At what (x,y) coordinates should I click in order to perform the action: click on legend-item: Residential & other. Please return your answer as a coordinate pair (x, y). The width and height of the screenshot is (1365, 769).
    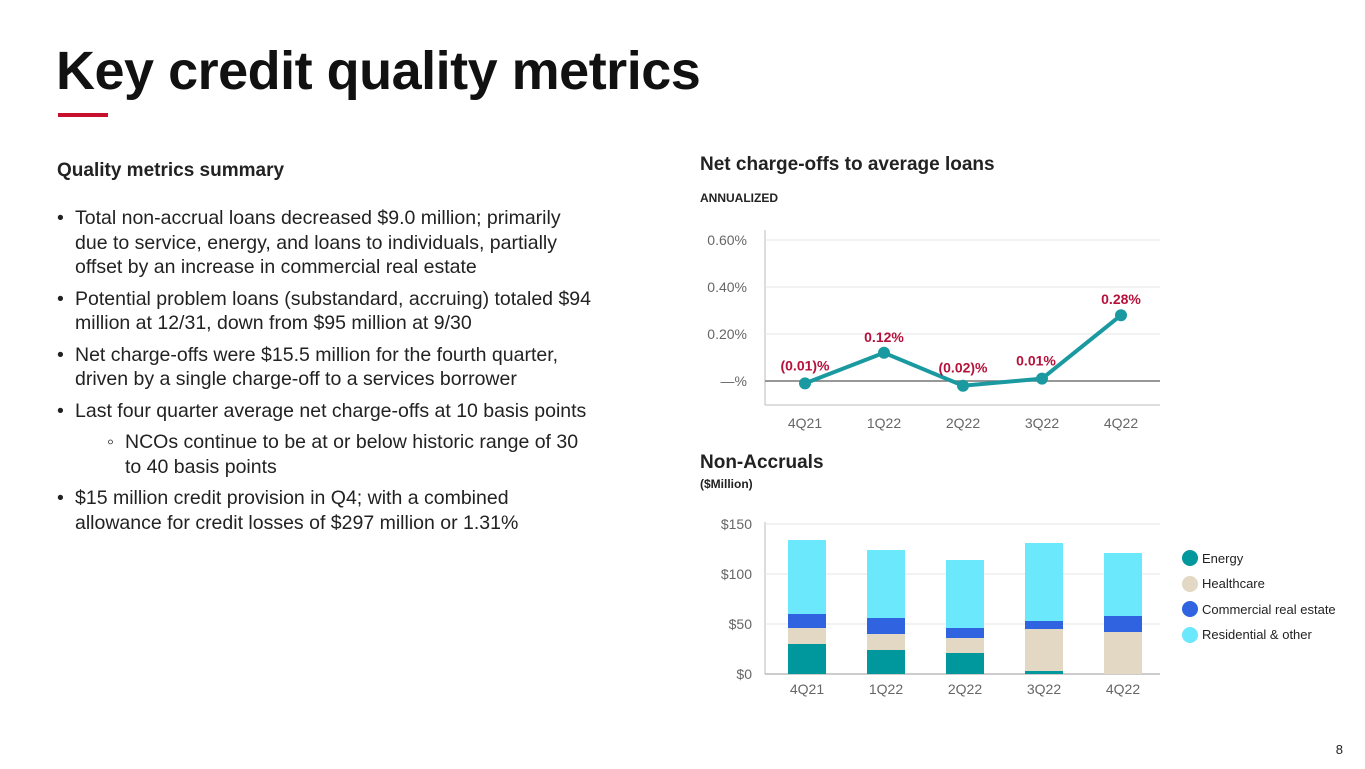
    Looking at the image, I should click on (1247, 634).